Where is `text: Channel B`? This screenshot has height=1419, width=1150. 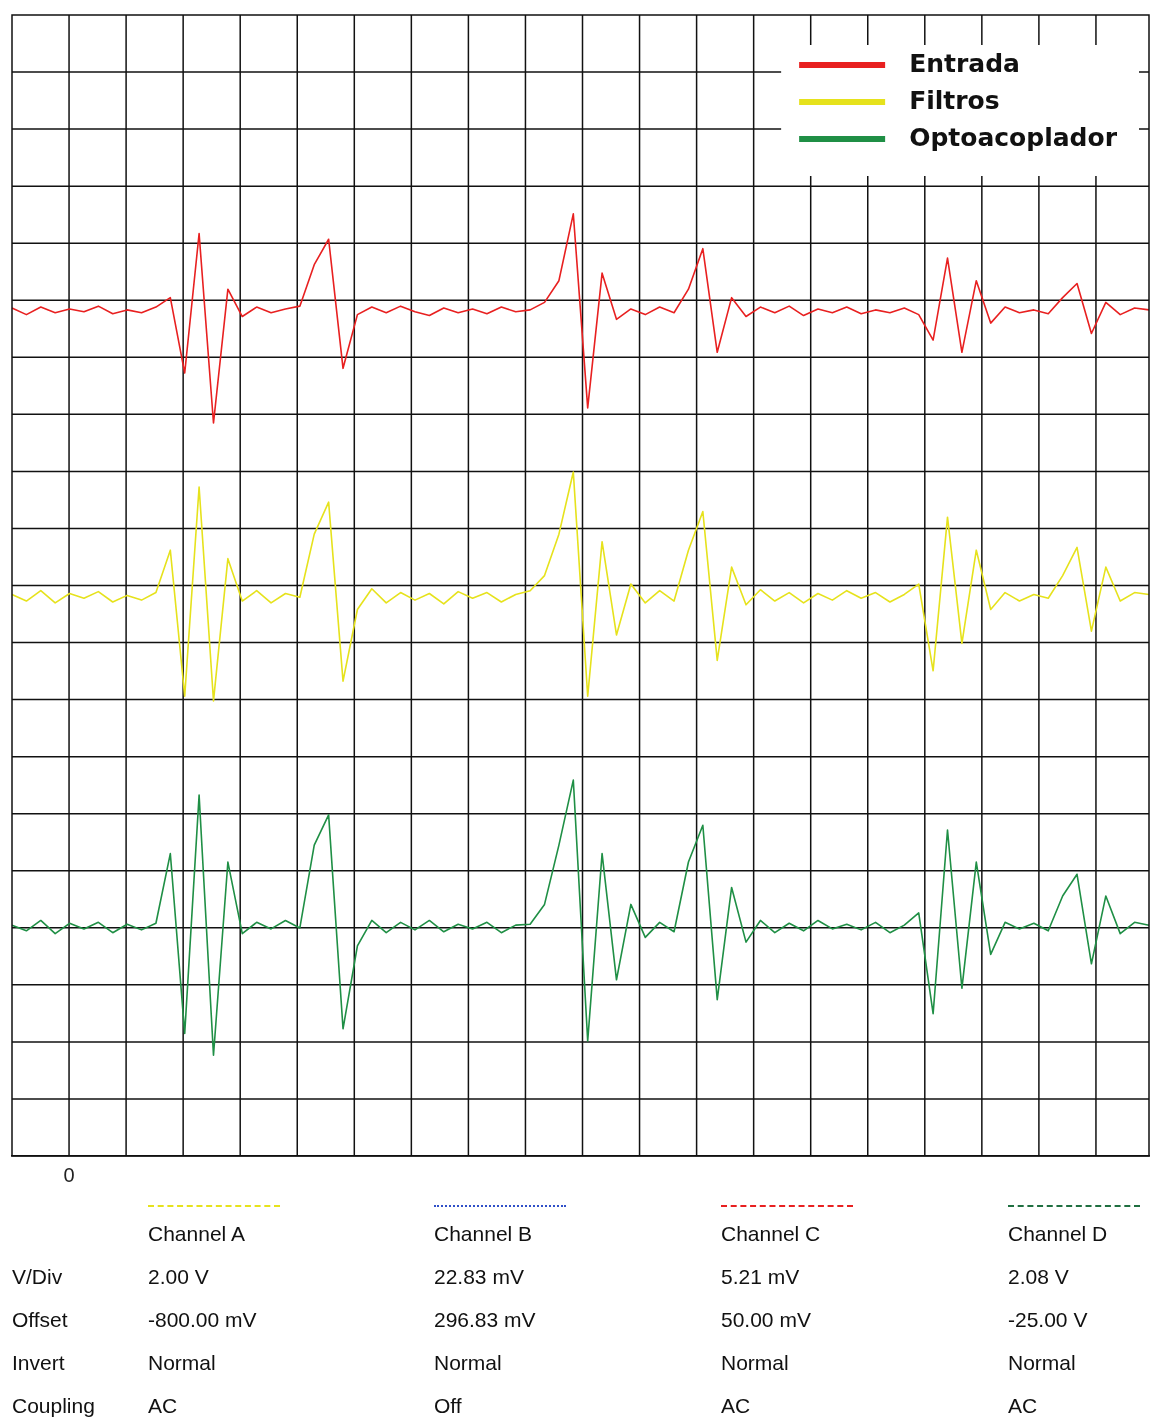 text: Channel B is located at coordinates (483, 1234).